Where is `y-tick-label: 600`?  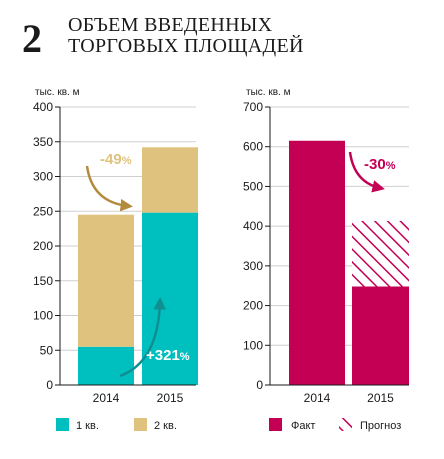 y-tick-label: 600 is located at coordinates (253, 147).